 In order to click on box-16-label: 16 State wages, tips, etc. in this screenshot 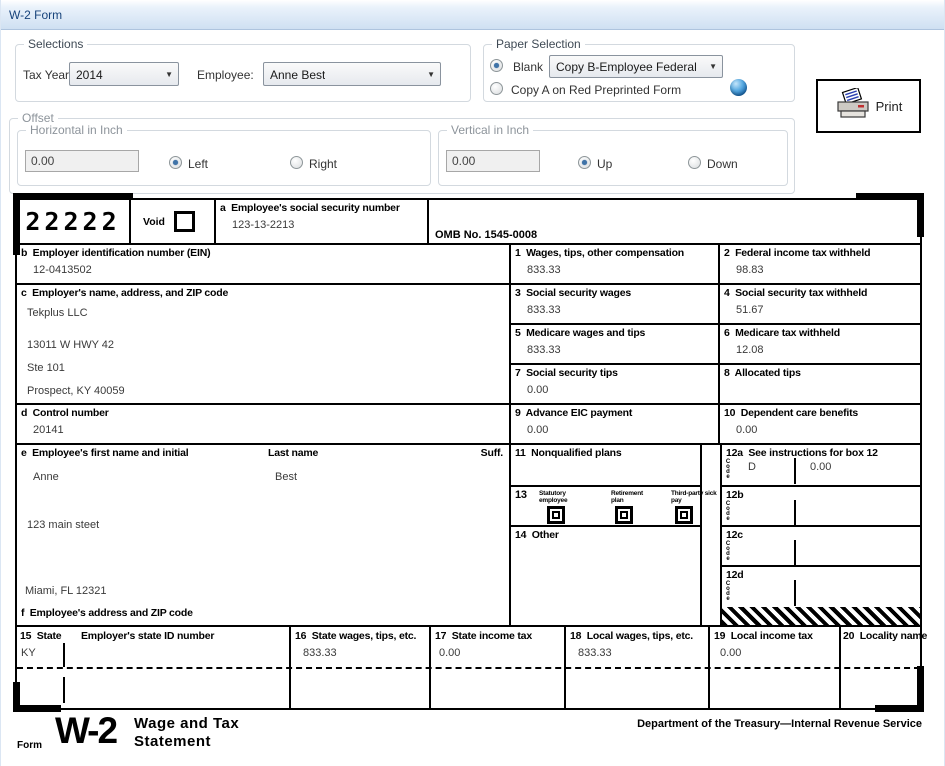, I will do `click(356, 636)`.